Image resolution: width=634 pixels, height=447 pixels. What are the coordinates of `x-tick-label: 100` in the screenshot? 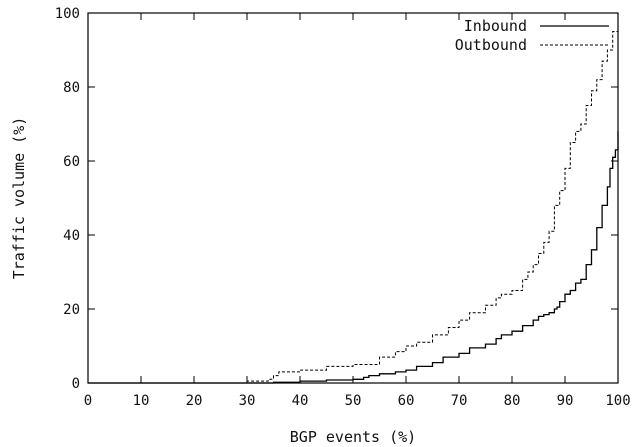 It's located at (617, 401).